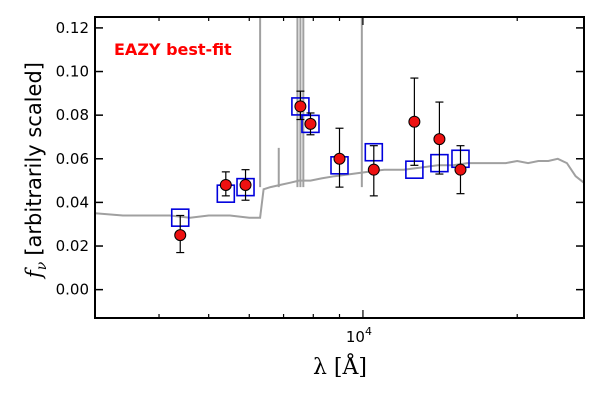  I want to click on annotation-text: EAZY best-fit, so click(173, 49).